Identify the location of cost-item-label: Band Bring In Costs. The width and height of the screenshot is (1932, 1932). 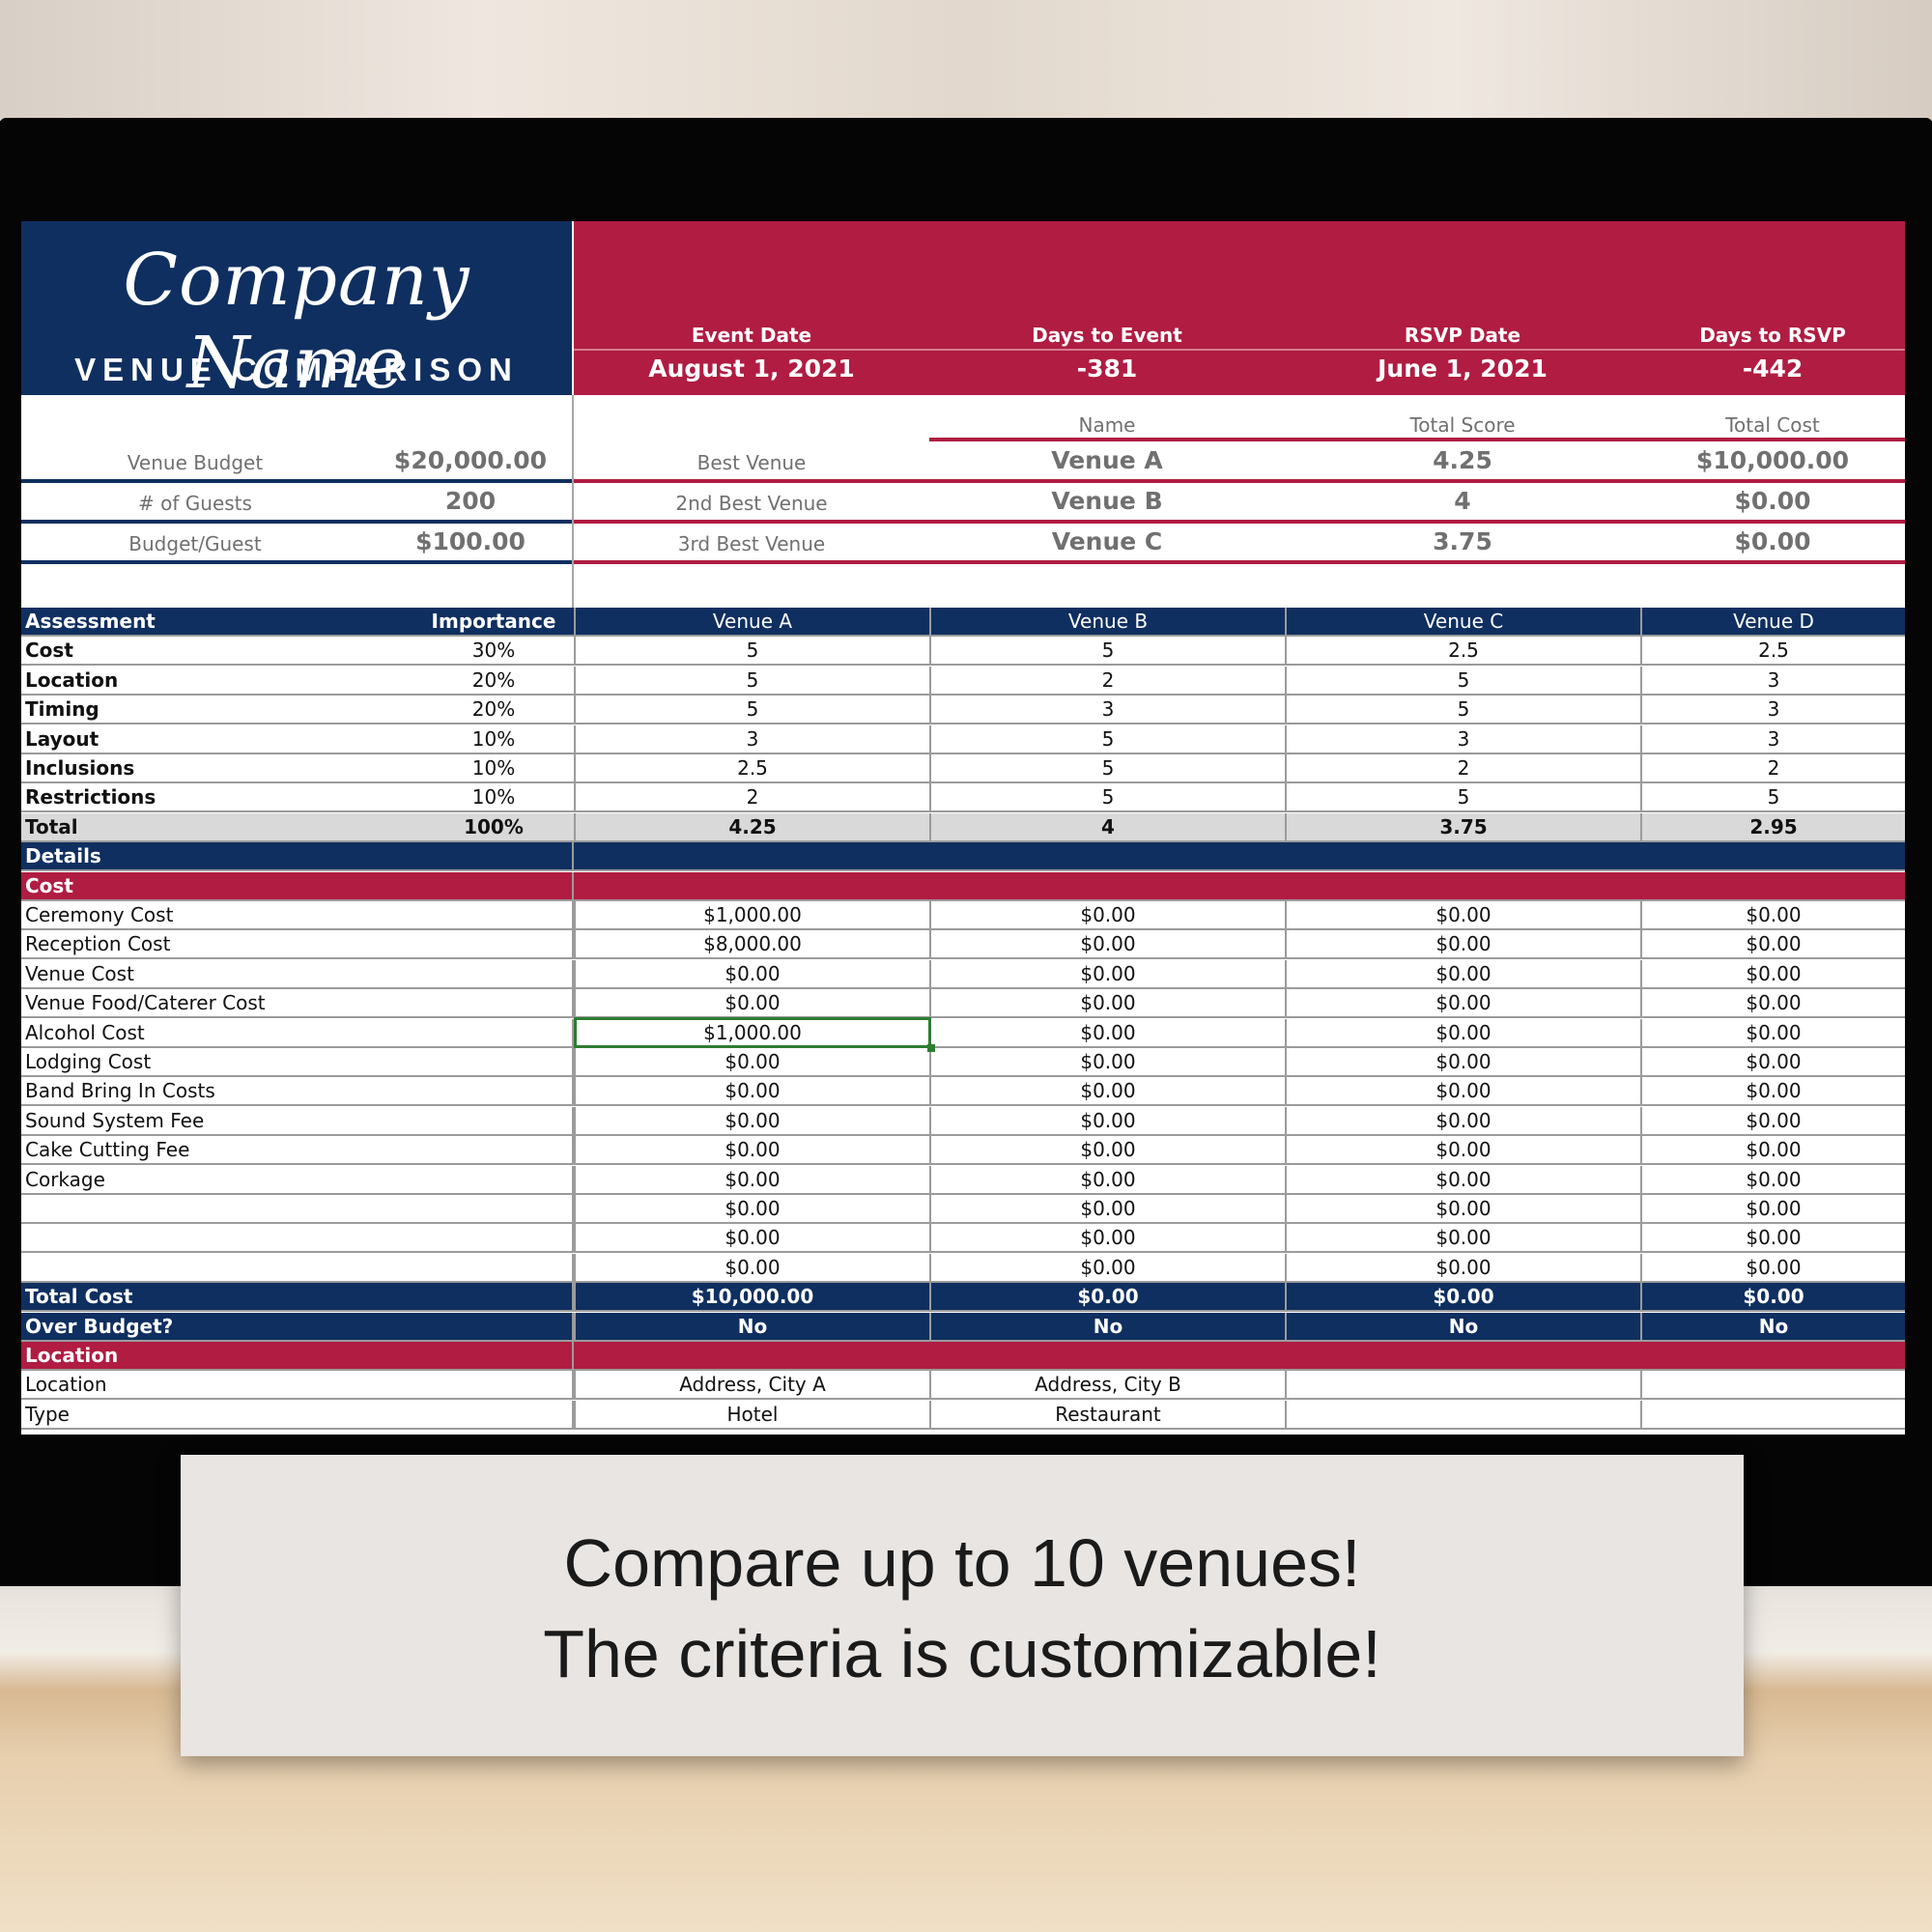
(120, 1091).